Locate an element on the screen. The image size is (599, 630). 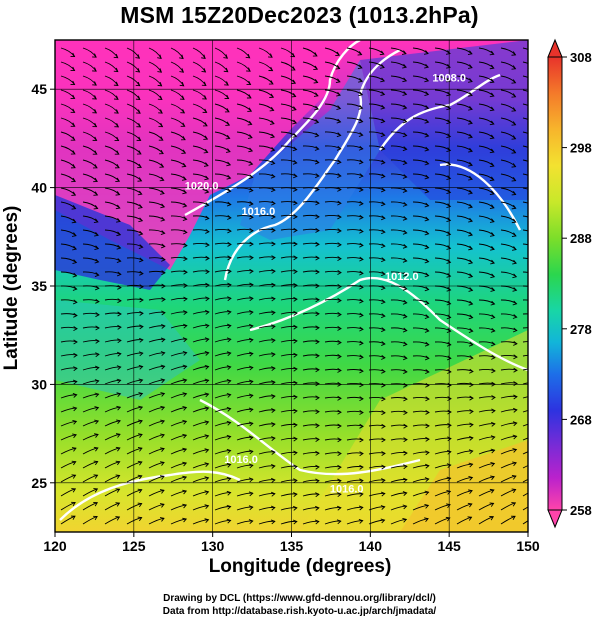
y-tick-label: 45 is located at coordinates (39, 89).